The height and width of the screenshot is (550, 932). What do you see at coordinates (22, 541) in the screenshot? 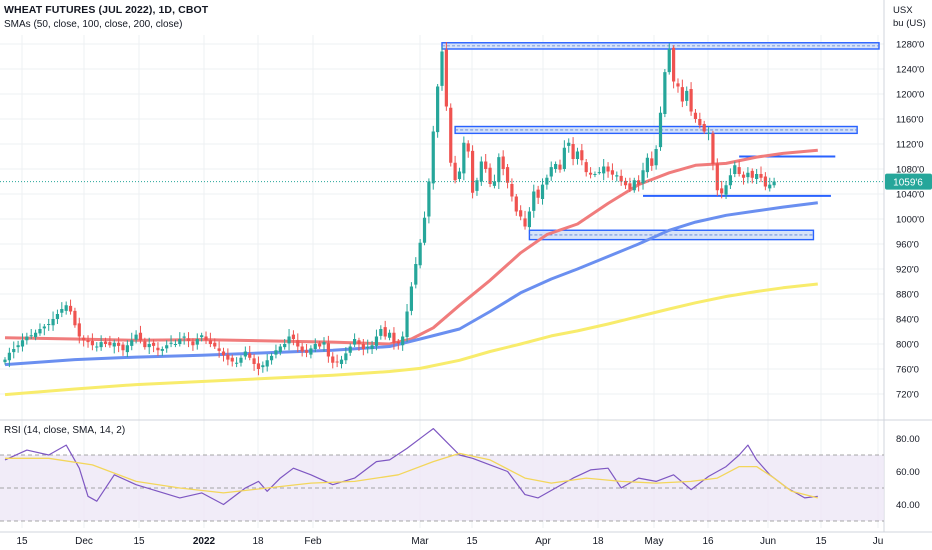
I see `time-tick-label: 15` at bounding box center [22, 541].